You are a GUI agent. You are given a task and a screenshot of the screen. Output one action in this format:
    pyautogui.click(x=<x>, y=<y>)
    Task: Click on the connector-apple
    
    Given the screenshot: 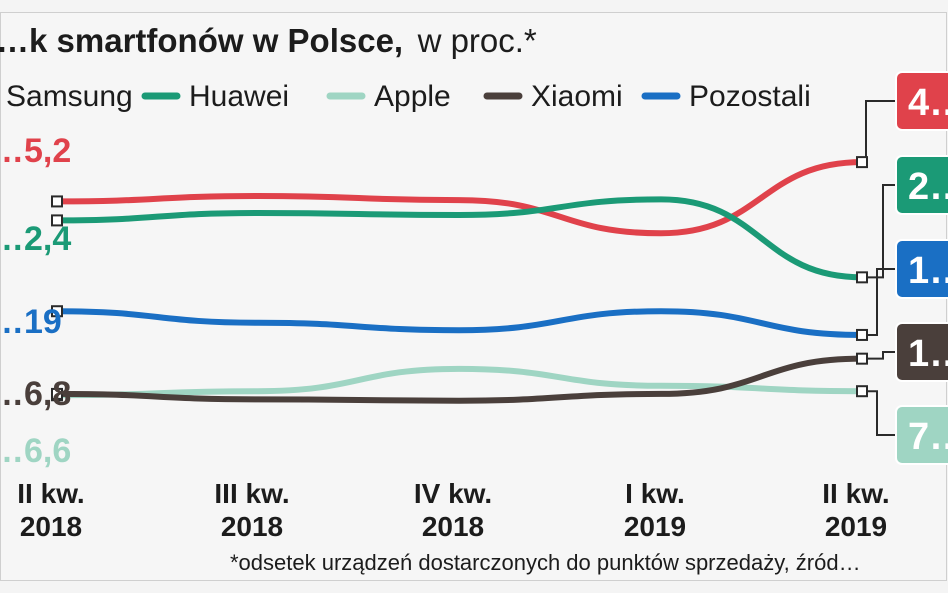 What is the action you would take?
    pyautogui.click(x=879, y=413)
    